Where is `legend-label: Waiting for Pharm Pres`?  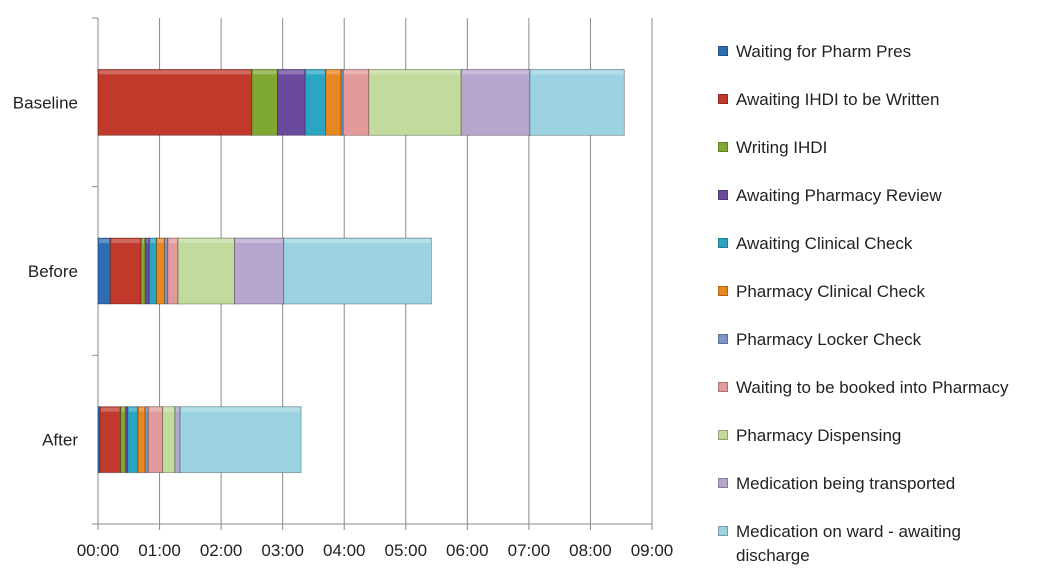
legend-label: Waiting for Pharm Pres is located at coordinates (824, 51).